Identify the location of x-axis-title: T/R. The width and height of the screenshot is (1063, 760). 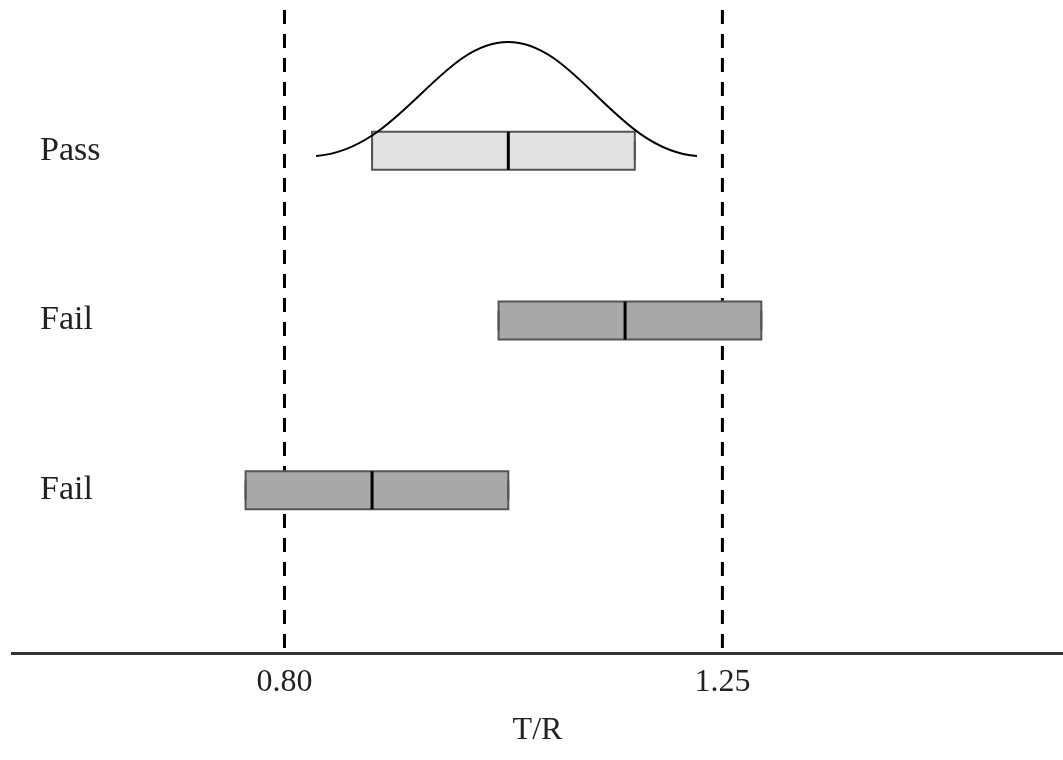
(538, 728).